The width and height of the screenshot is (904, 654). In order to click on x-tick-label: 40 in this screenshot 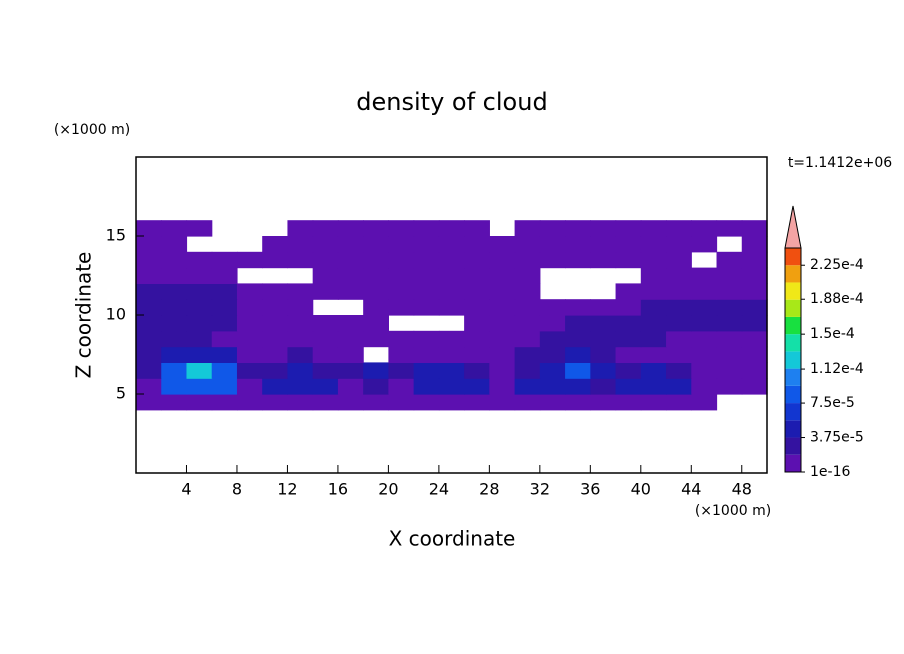, I will do `click(641, 489)`.